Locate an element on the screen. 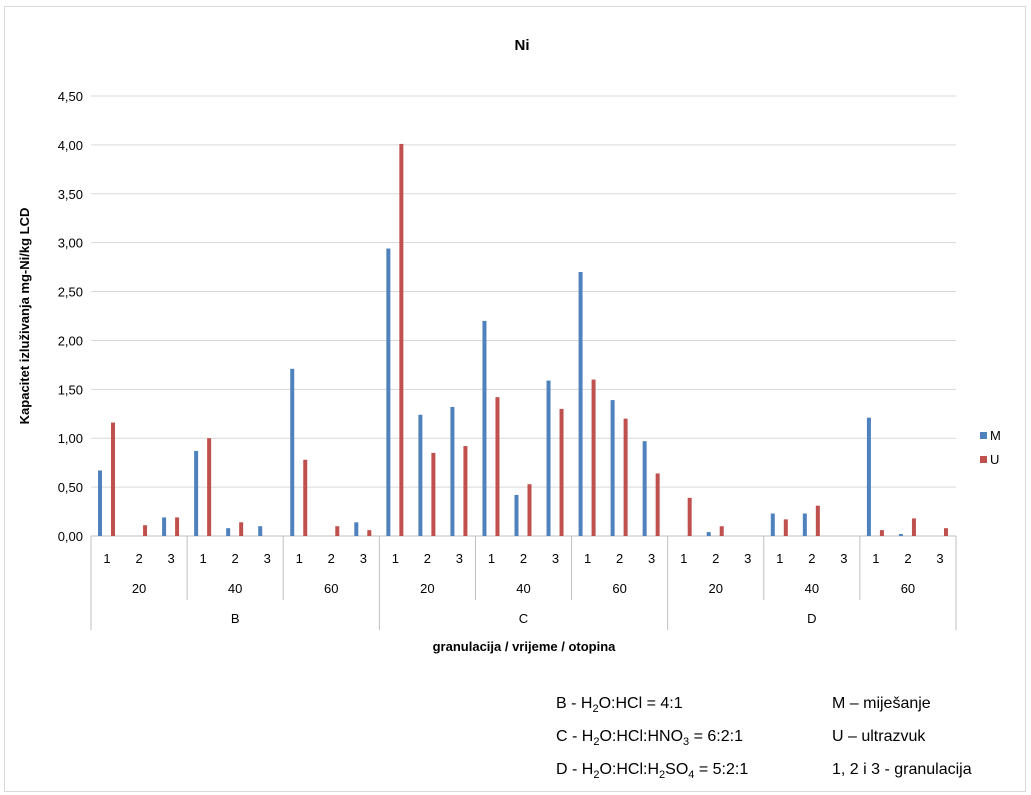 This screenshot has height=795, width=1031. time-label: 60 is located at coordinates (619, 588).